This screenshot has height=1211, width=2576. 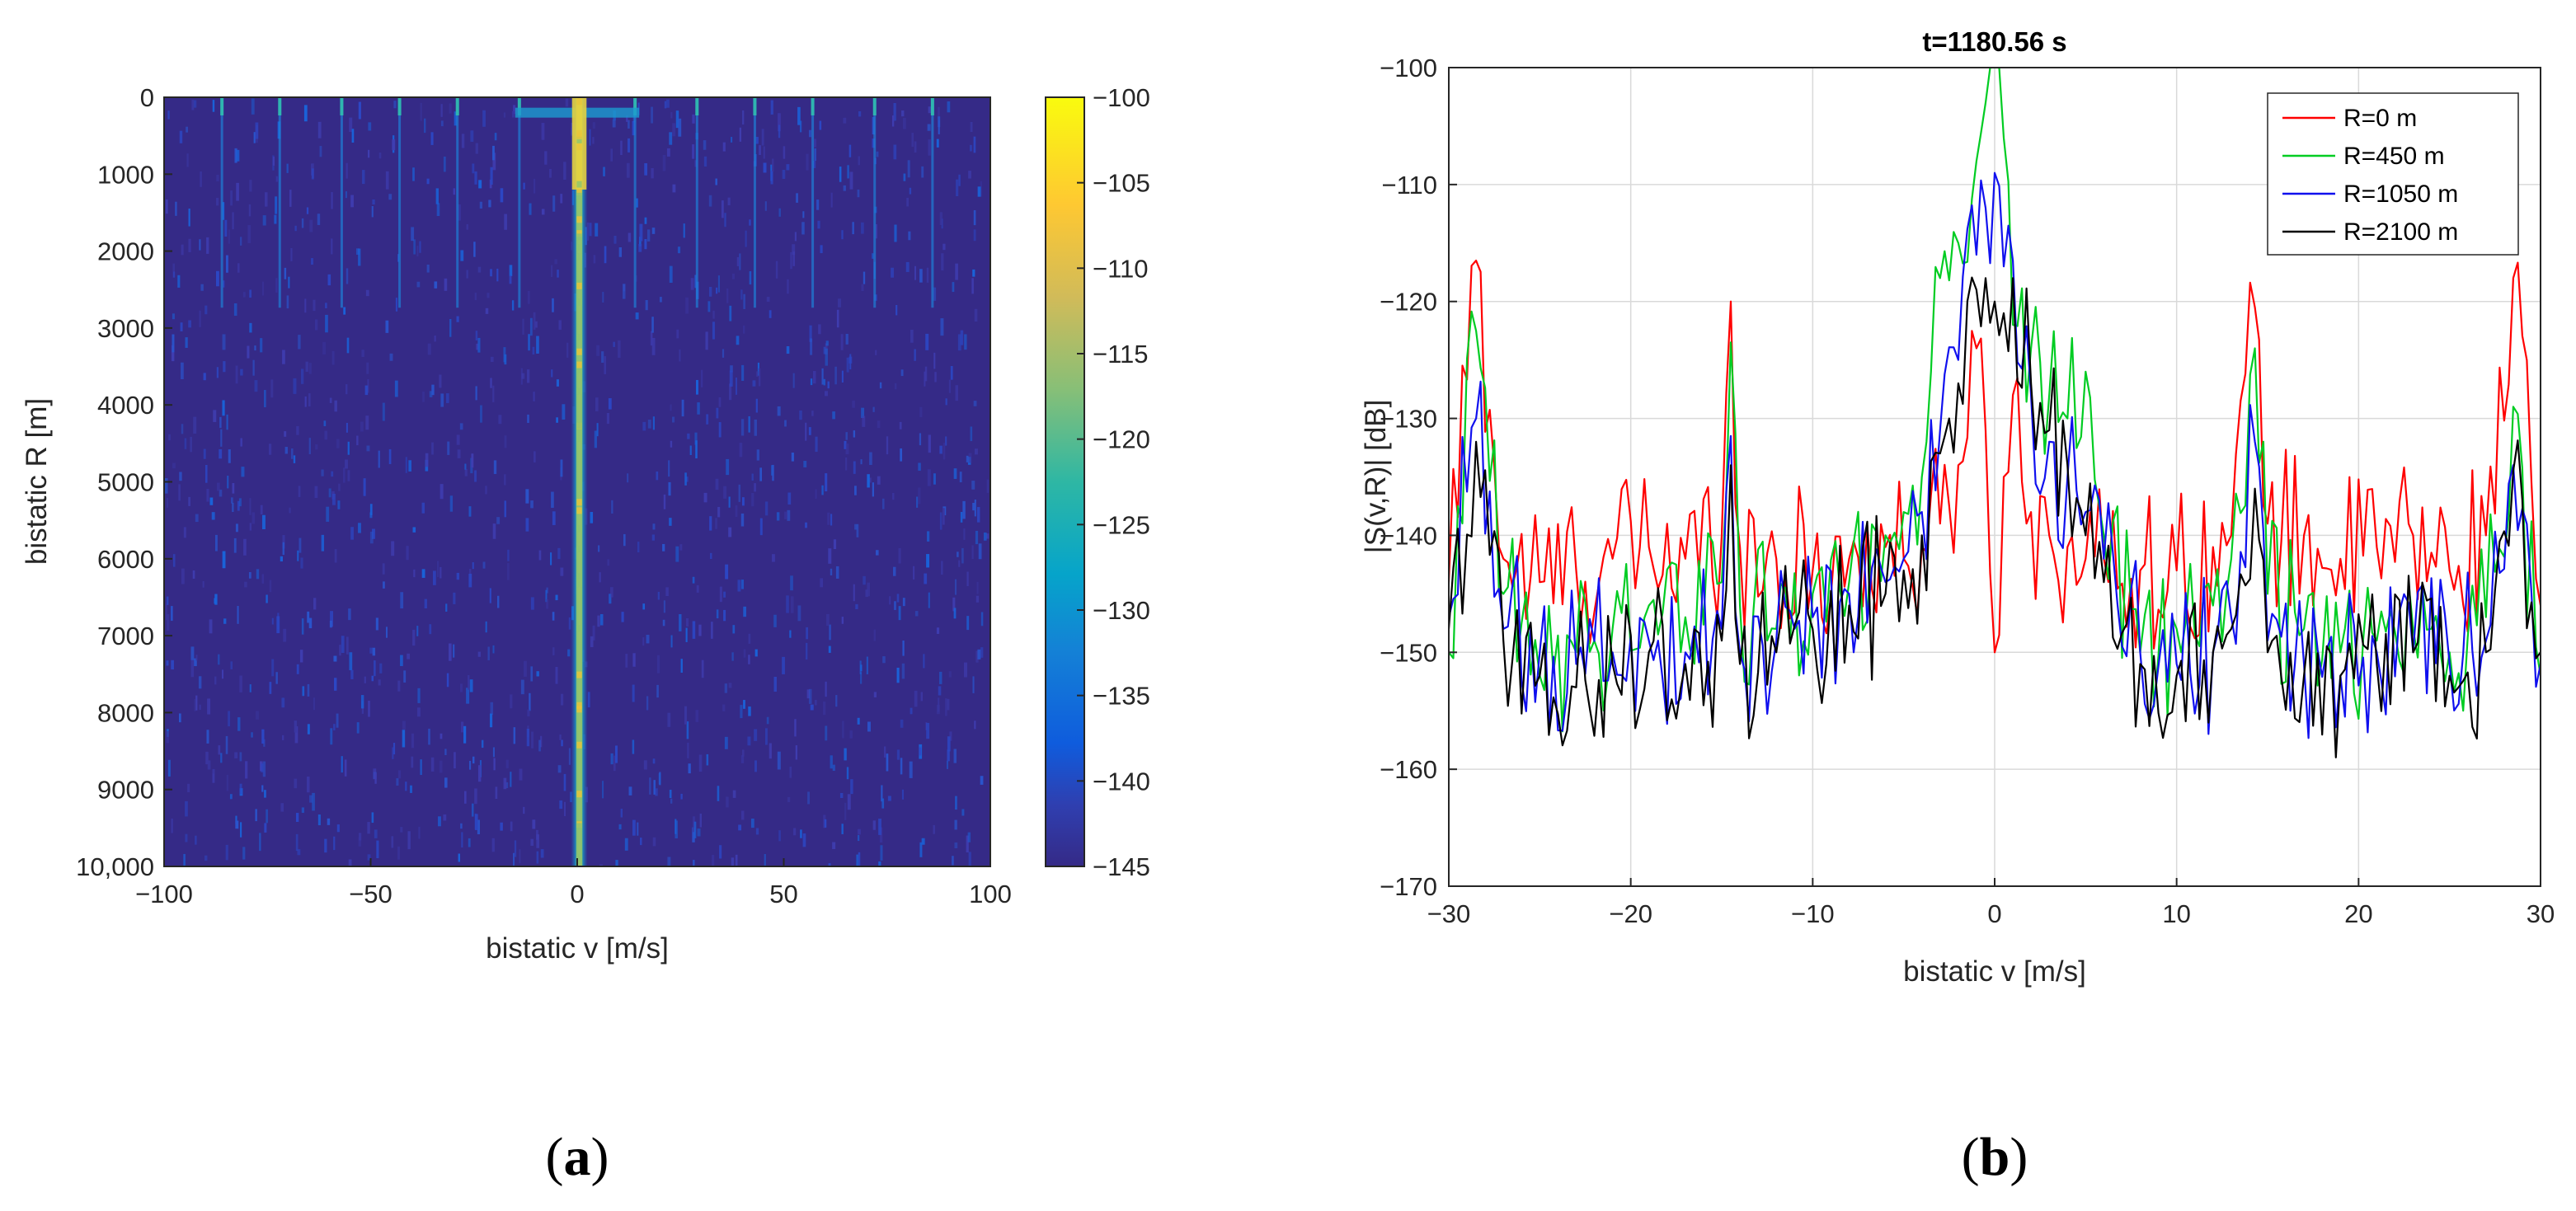 What do you see at coordinates (342, 106) in the screenshot?
I see `heatmap-streak-top` at bounding box center [342, 106].